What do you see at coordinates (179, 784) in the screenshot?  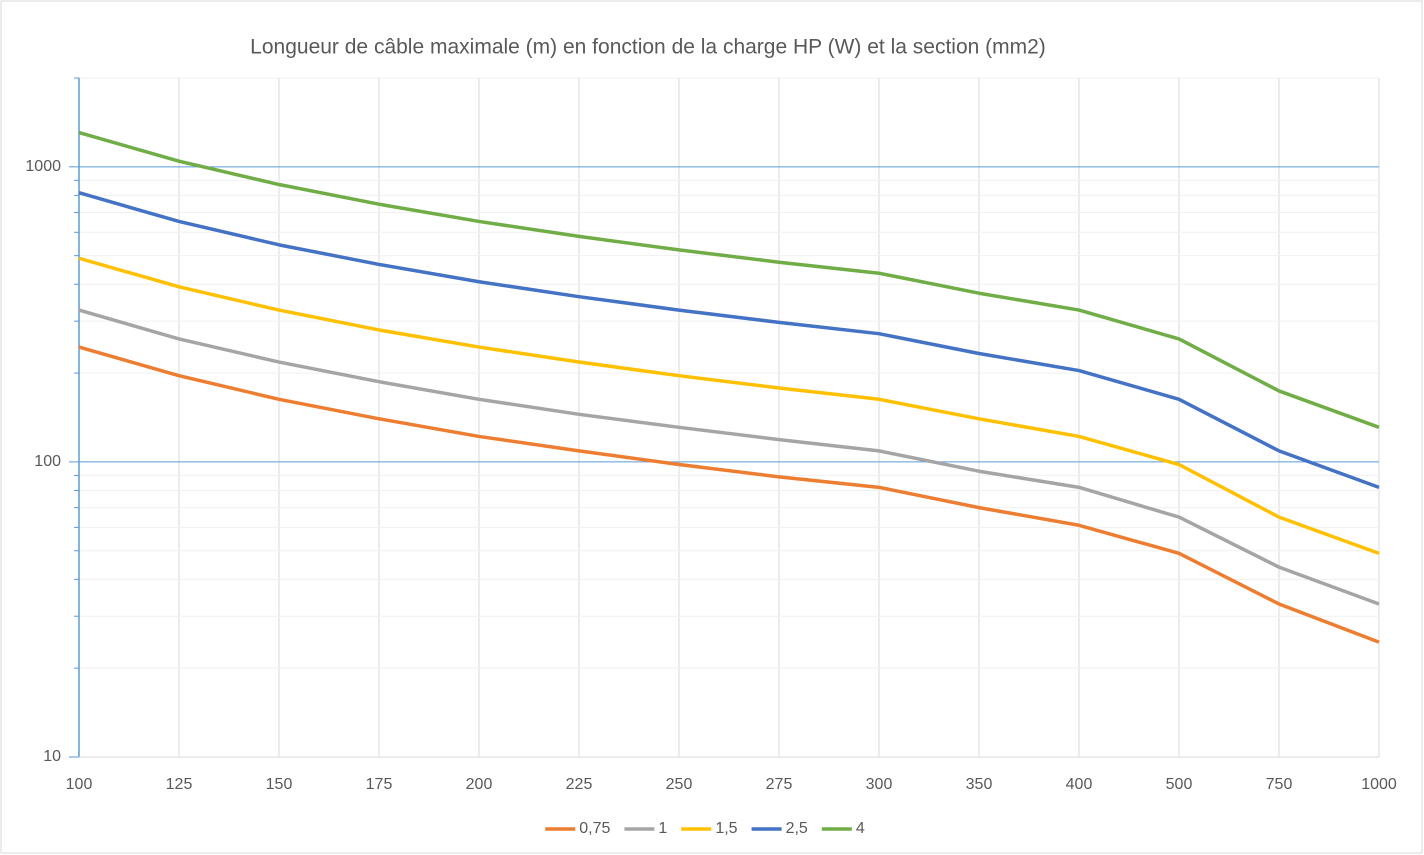 I see `x-tick-label: 125` at bounding box center [179, 784].